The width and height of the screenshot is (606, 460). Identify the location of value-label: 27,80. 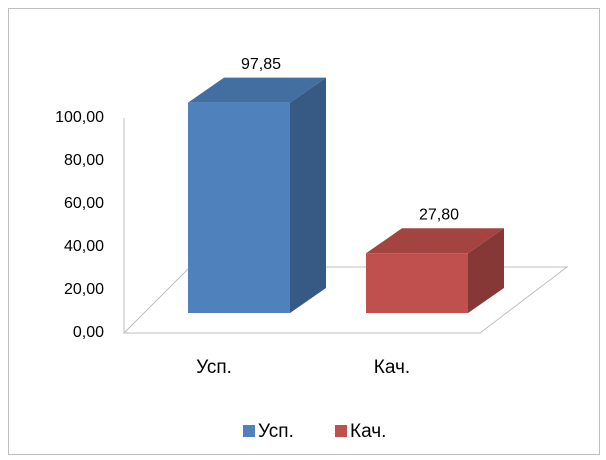
(439, 214).